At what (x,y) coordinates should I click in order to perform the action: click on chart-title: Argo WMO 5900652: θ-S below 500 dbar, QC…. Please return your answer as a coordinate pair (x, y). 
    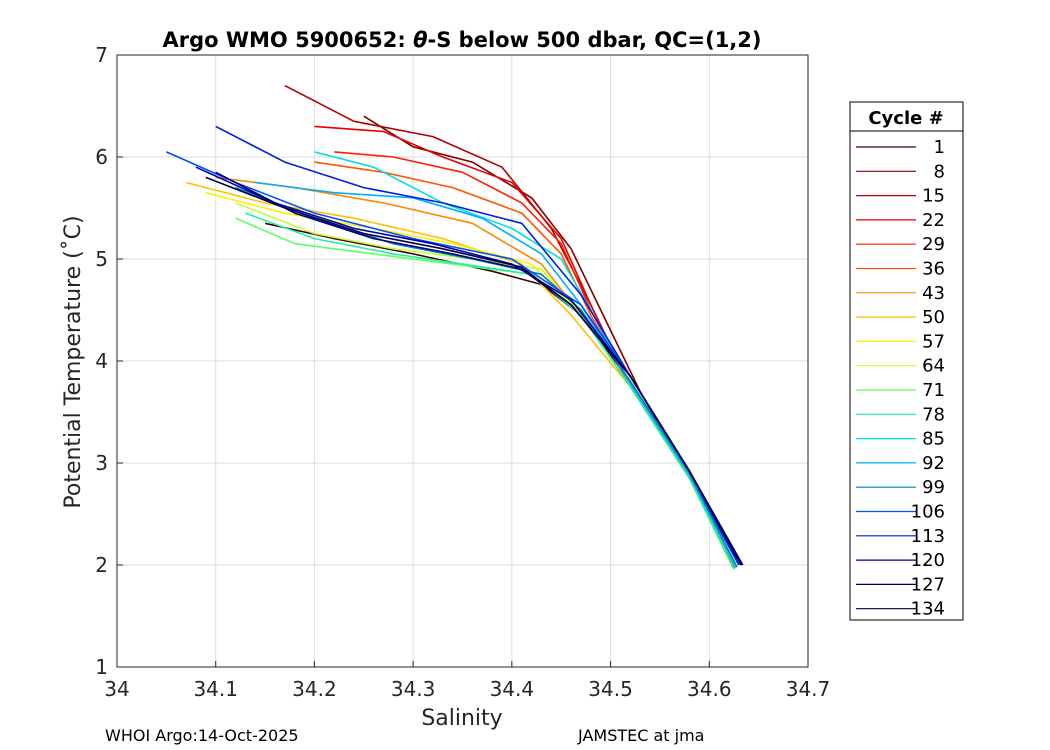
    Looking at the image, I should click on (461, 40).